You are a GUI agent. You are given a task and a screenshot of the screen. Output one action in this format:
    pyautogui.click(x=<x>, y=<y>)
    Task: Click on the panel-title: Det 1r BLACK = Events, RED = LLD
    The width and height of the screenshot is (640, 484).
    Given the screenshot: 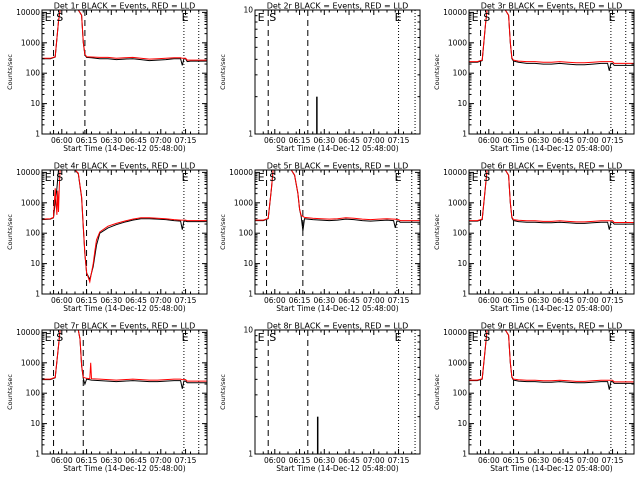 What is the action you would take?
    pyautogui.click(x=125, y=6)
    